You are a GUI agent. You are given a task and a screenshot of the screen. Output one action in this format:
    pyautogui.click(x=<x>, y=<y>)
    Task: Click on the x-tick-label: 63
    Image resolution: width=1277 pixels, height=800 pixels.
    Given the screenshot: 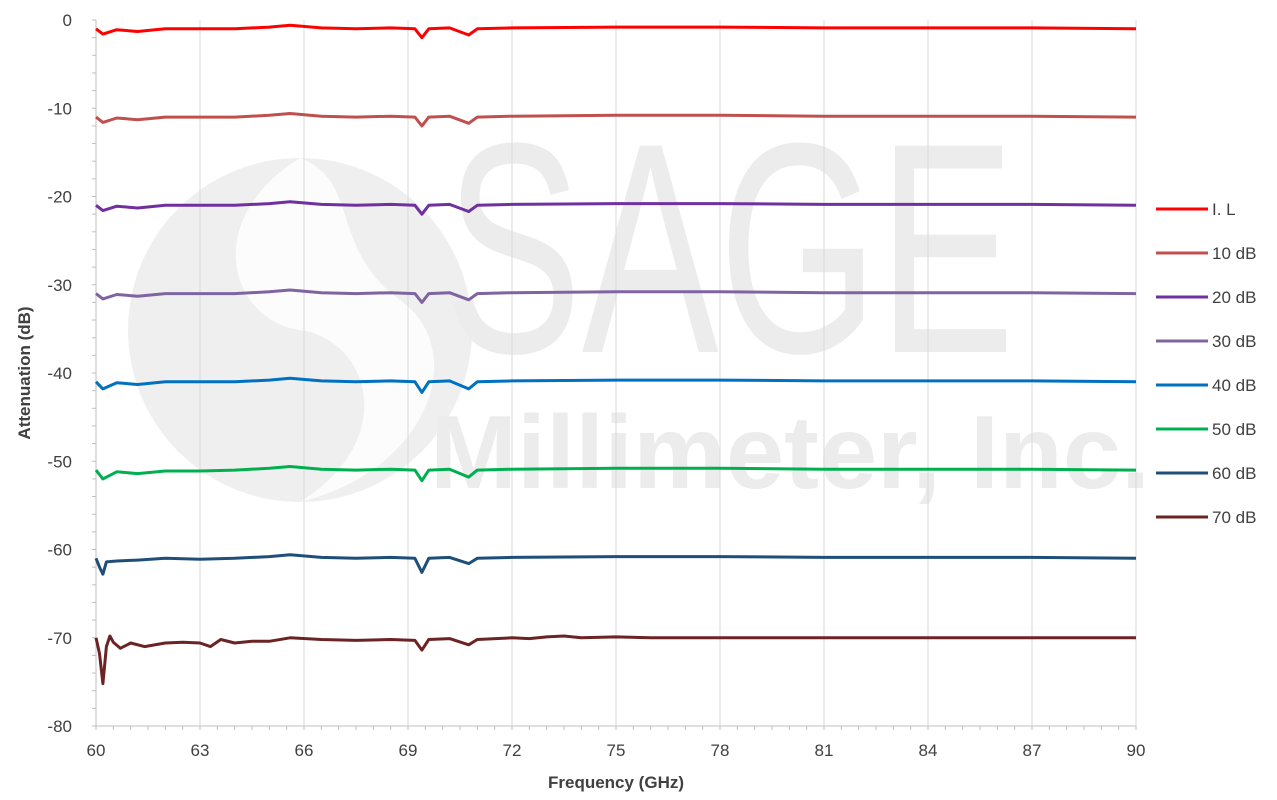 What is the action you would take?
    pyautogui.click(x=200, y=750)
    